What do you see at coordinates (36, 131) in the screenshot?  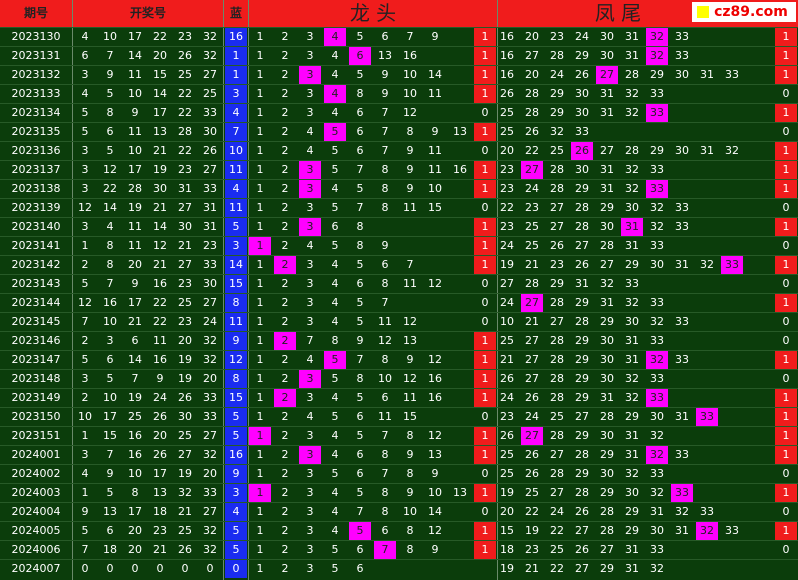 I see `period: 2023135` at bounding box center [36, 131].